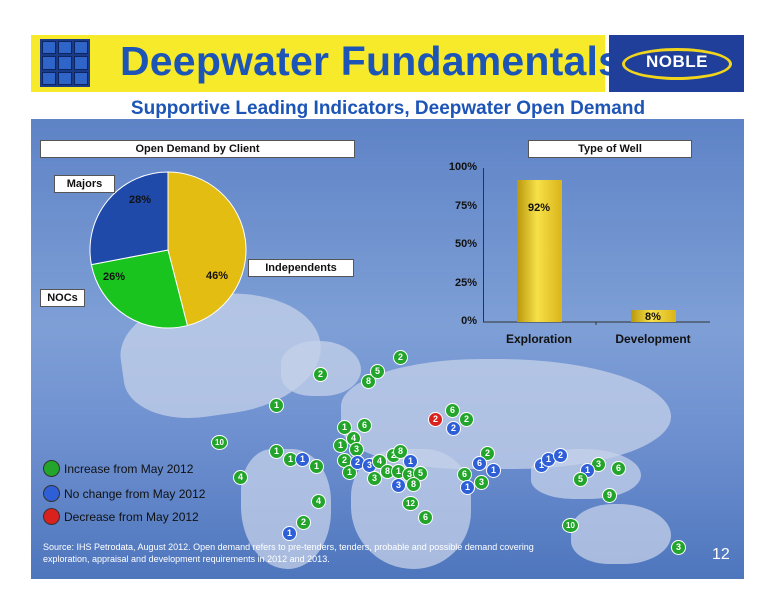  What do you see at coordinates (135, 494) in the screenshot?
I see `legend-no-change-label: No change from May 2012` at bounding box center [135, 494].